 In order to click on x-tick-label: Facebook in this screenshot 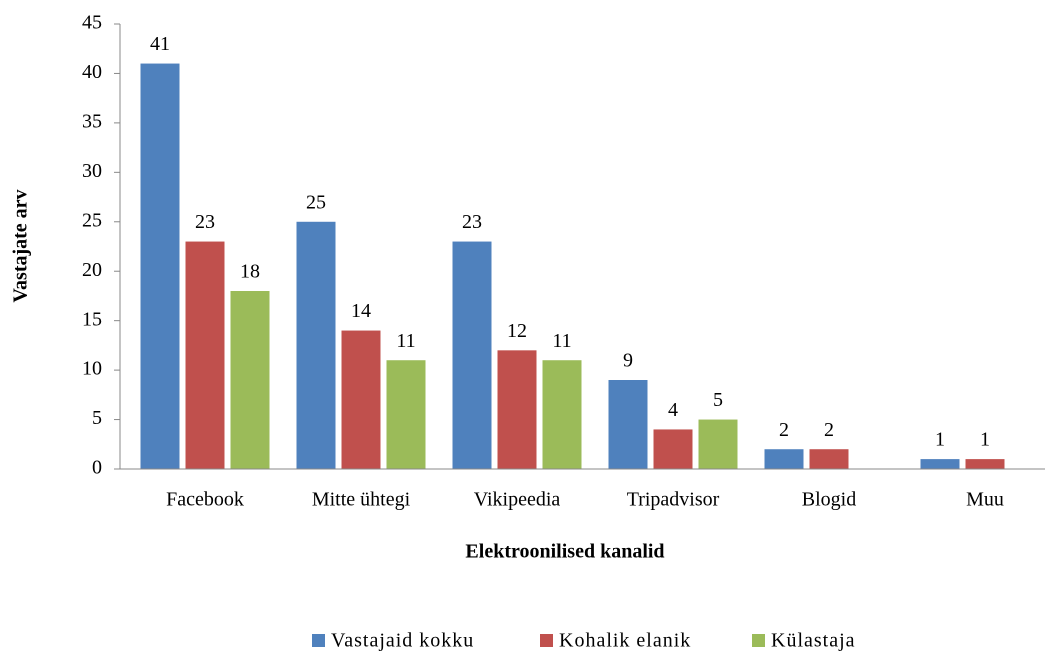, I will do `click(205, 500)`.